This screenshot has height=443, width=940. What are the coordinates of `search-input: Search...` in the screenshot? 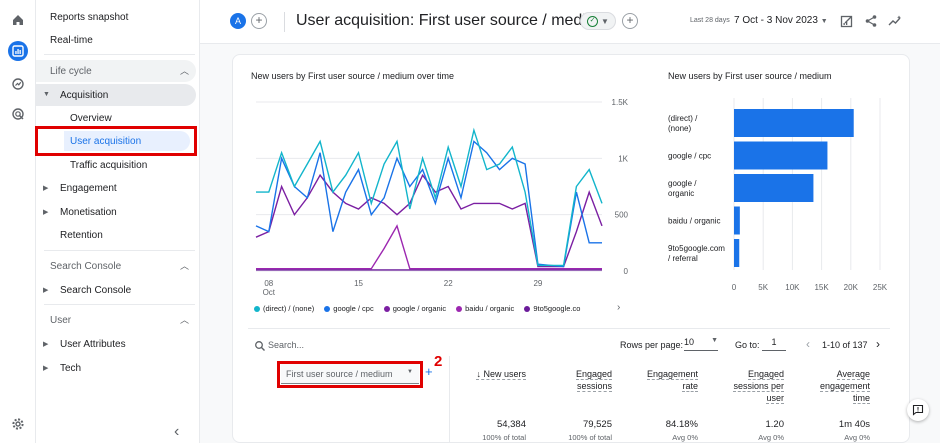 It's located at (286, 345).